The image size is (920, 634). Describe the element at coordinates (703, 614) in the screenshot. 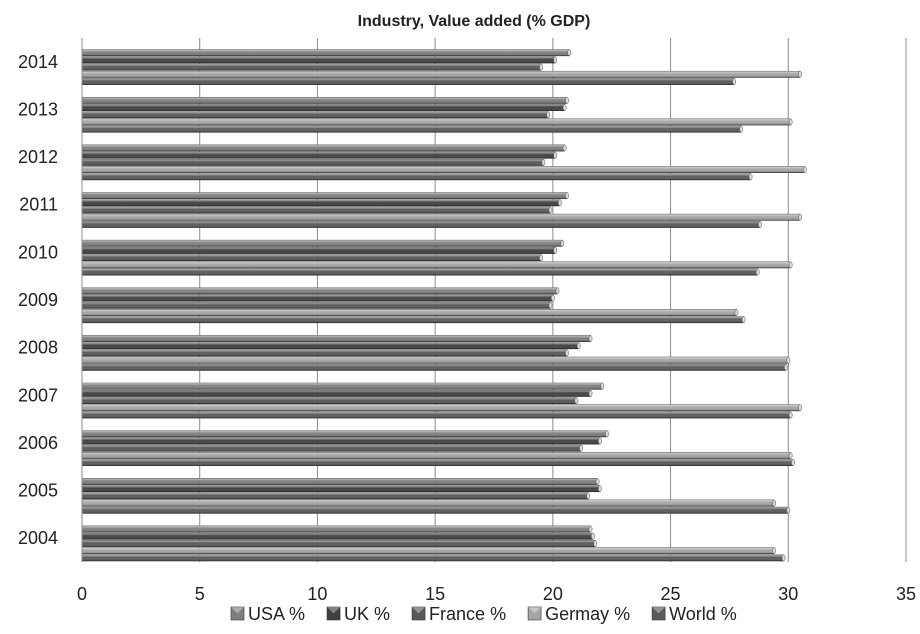

I see `legend-label: World %` at that location.